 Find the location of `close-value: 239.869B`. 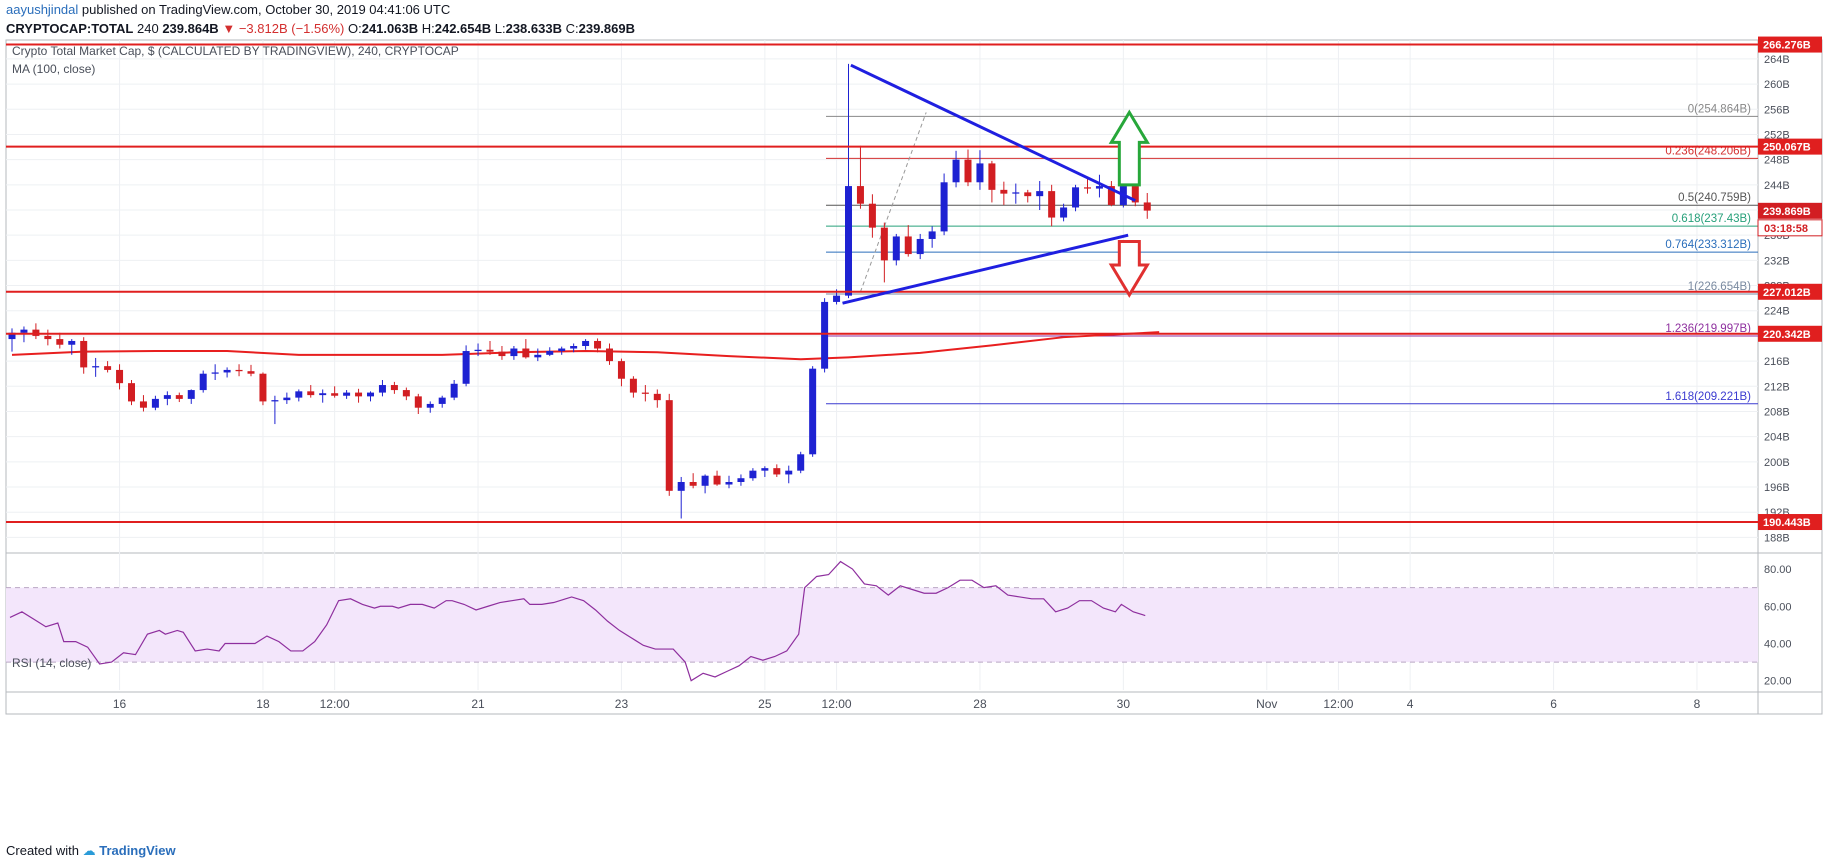

close-value: 239.869B is located at coordinates (606, 28).